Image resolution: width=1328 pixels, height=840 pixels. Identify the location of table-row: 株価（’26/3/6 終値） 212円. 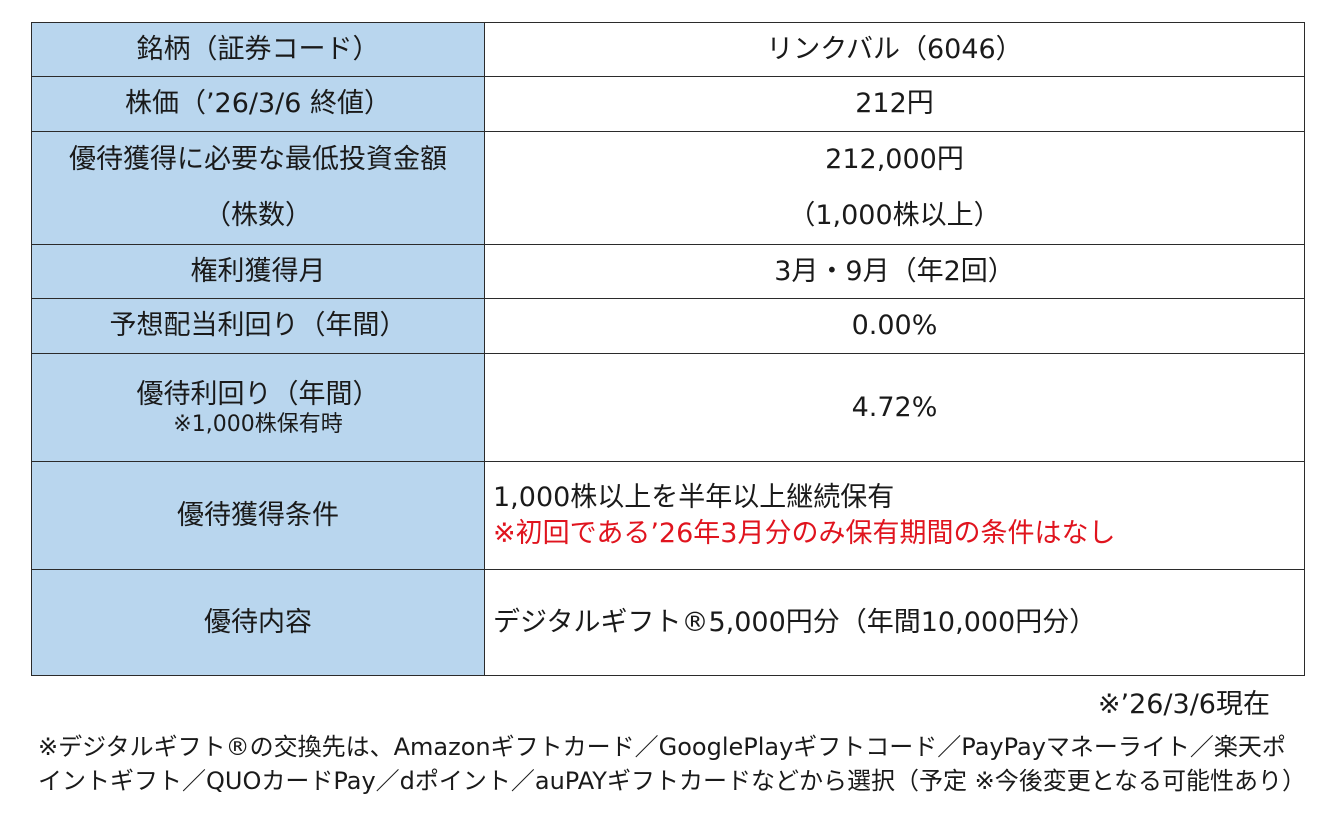
(668, 104).